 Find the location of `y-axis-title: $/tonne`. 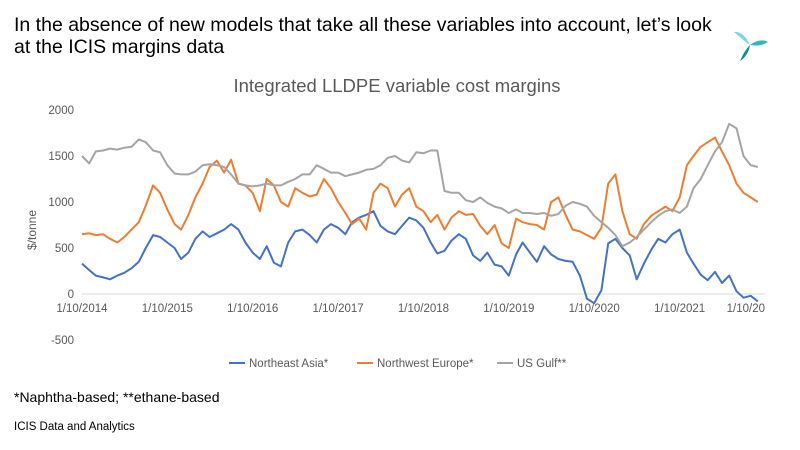

y-axis-title: $/tonne is located at coordinates (32, 230).